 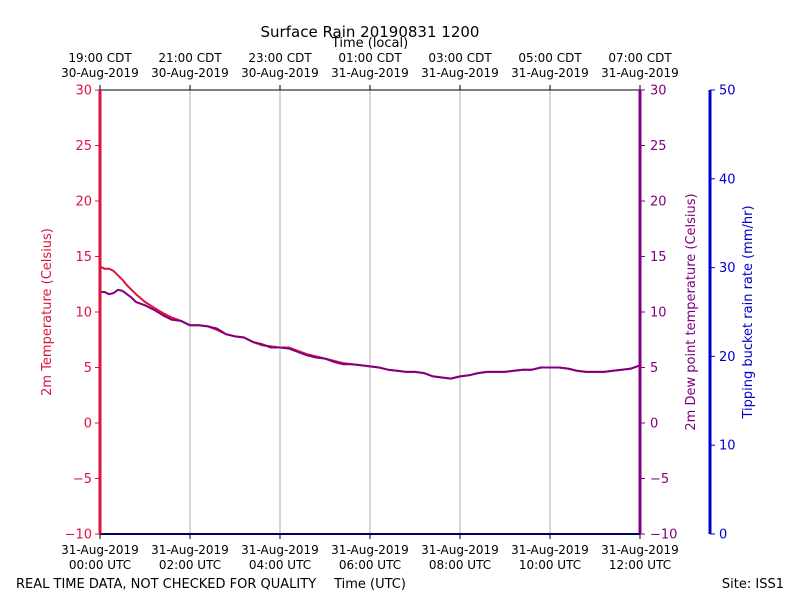 What do you see at coordinates (640, 58) in the screenshot?
I see `x-tick-label-local-time: 07:00 CDT` at bounding box center [640, 58].